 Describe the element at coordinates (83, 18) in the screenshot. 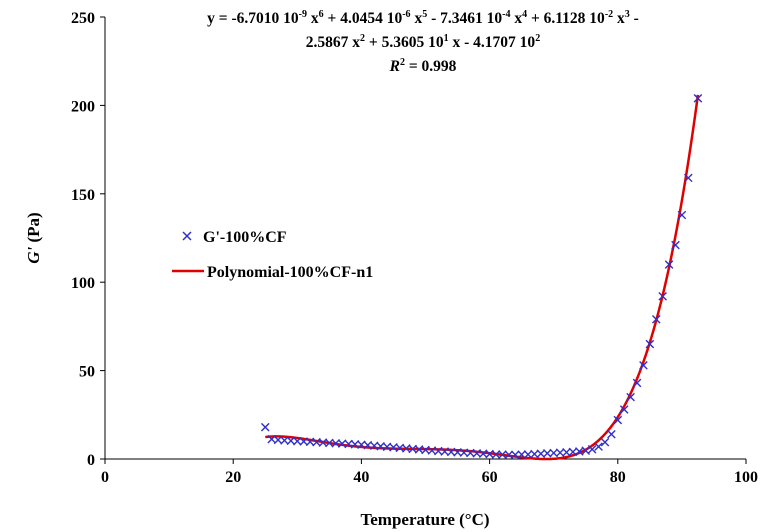

I see `y-tick-label: 250` at that location.